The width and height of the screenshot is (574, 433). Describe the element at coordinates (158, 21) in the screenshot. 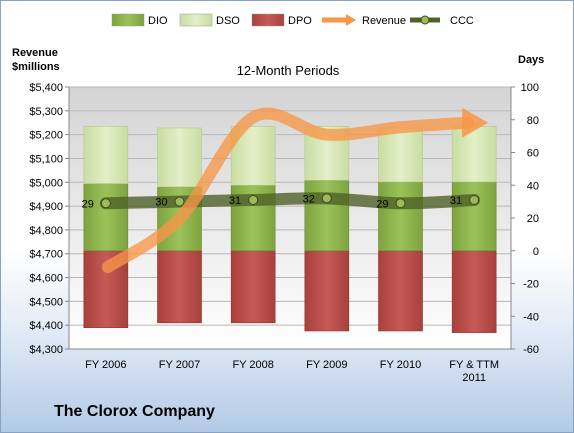

I see `legend-label: DIO` at that location.